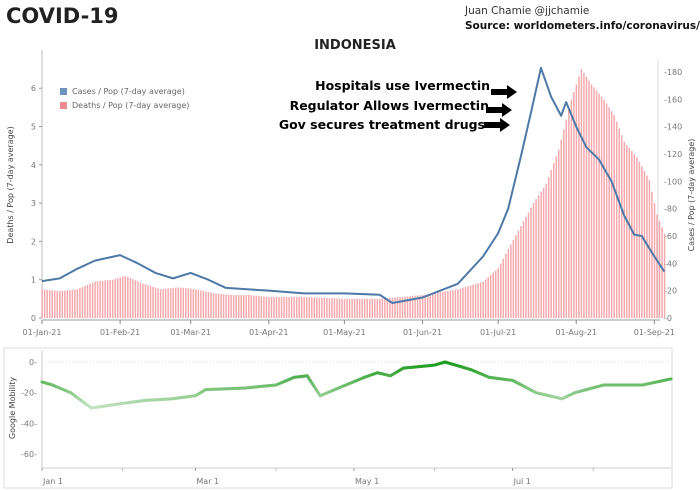 The width and height of the screenshot is (700, 490). I want to click on right-tick-label: -100, so click(673, 181).